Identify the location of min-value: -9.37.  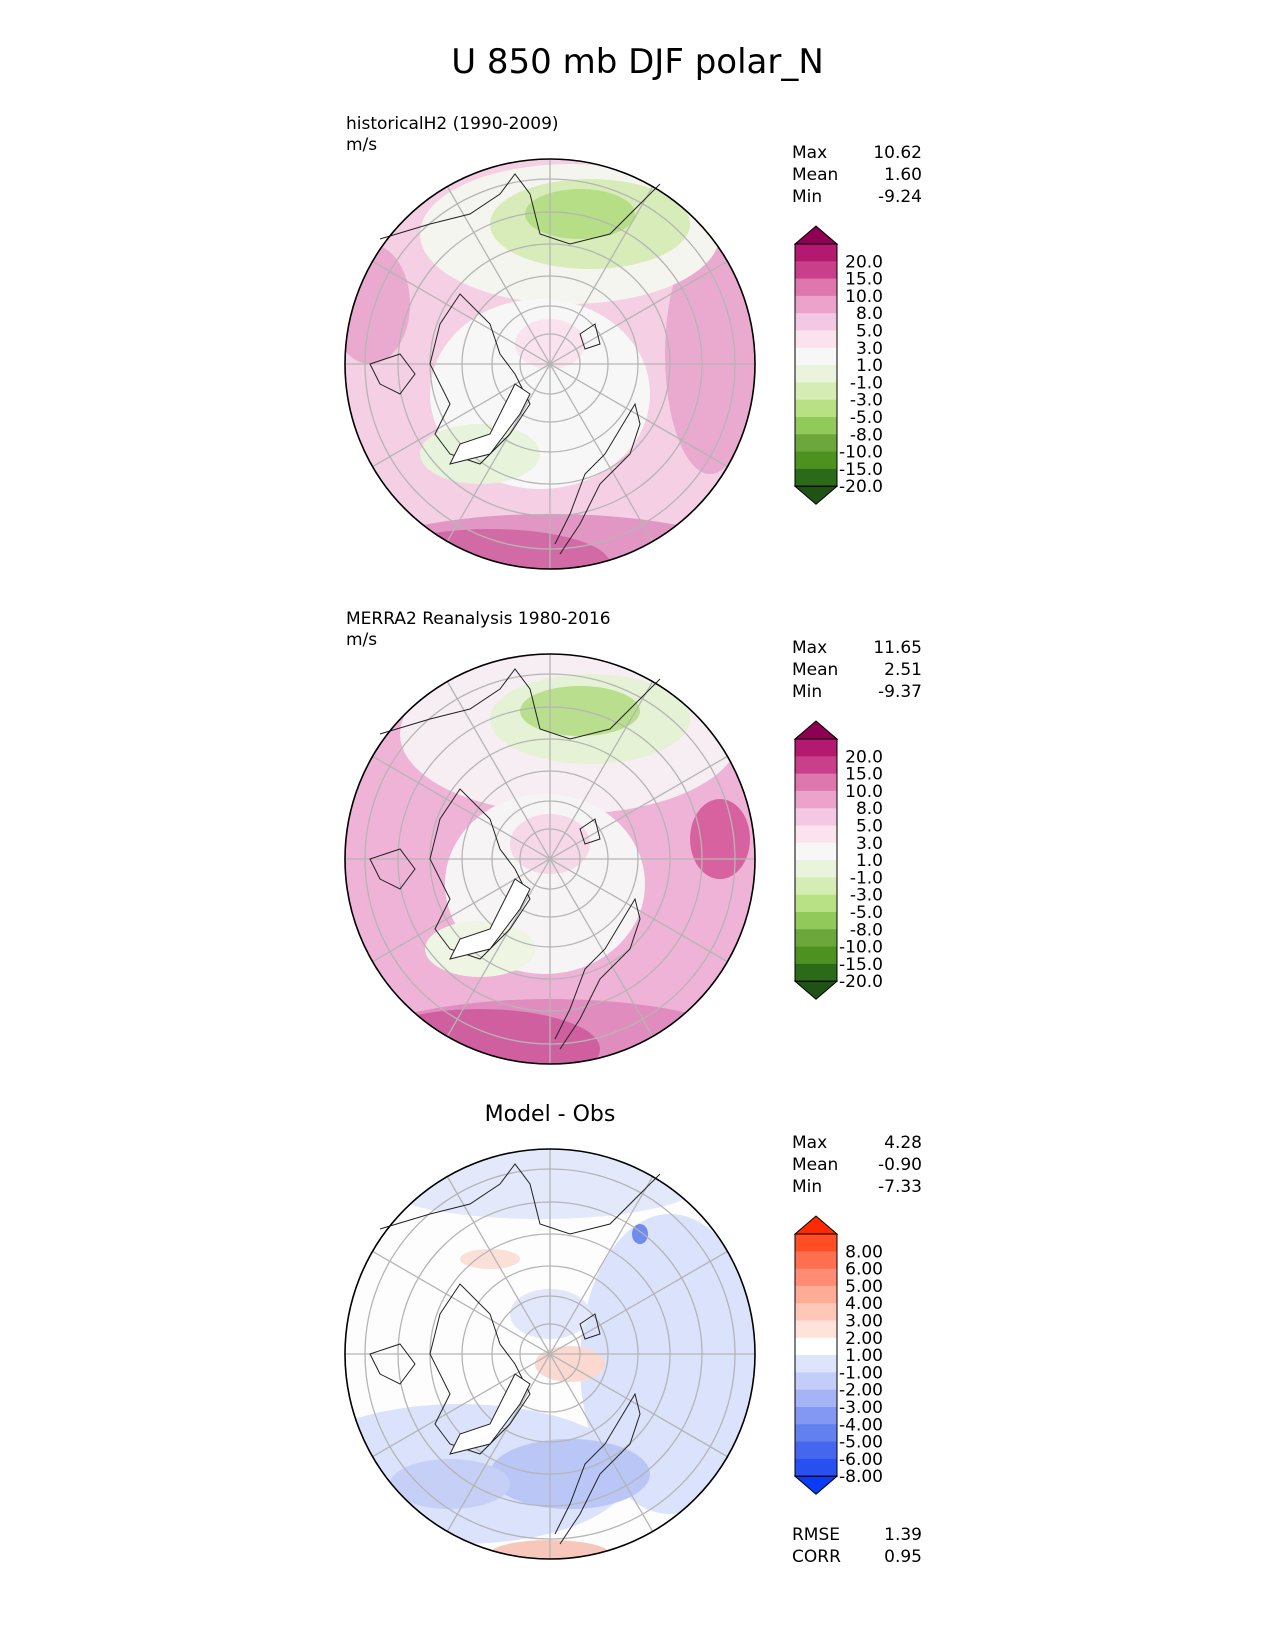
(900, 692).